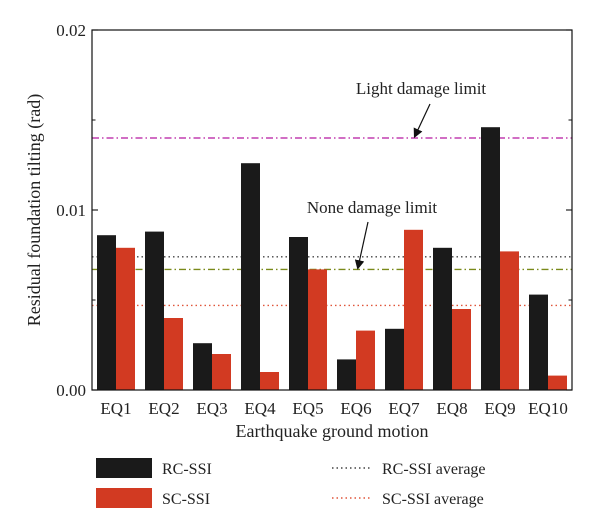 This screenshot has width=600, height=528. Describe the element at coordinates (332, 431) in the screenshot. I see `x-axis-title: Earthquake ground motion` at that location.